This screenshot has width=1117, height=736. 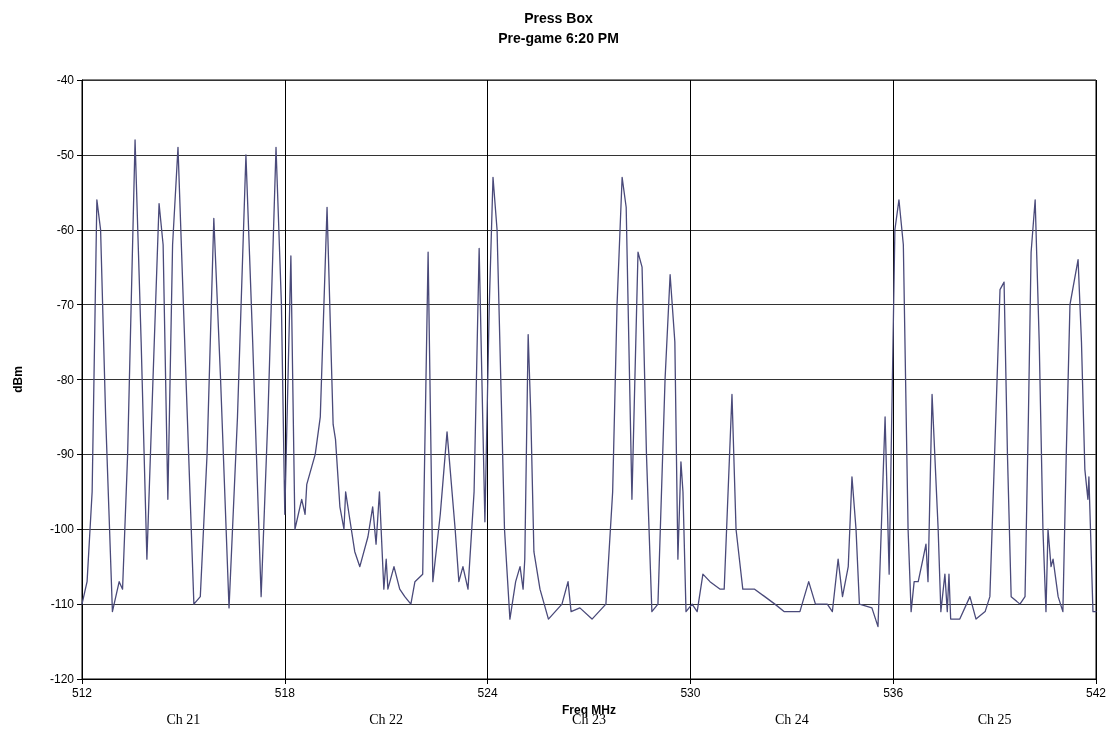 What do you see at coordinates (386, 719) in the screenshot?
I see `text: Ch 22` at bounding box center [386, 719].